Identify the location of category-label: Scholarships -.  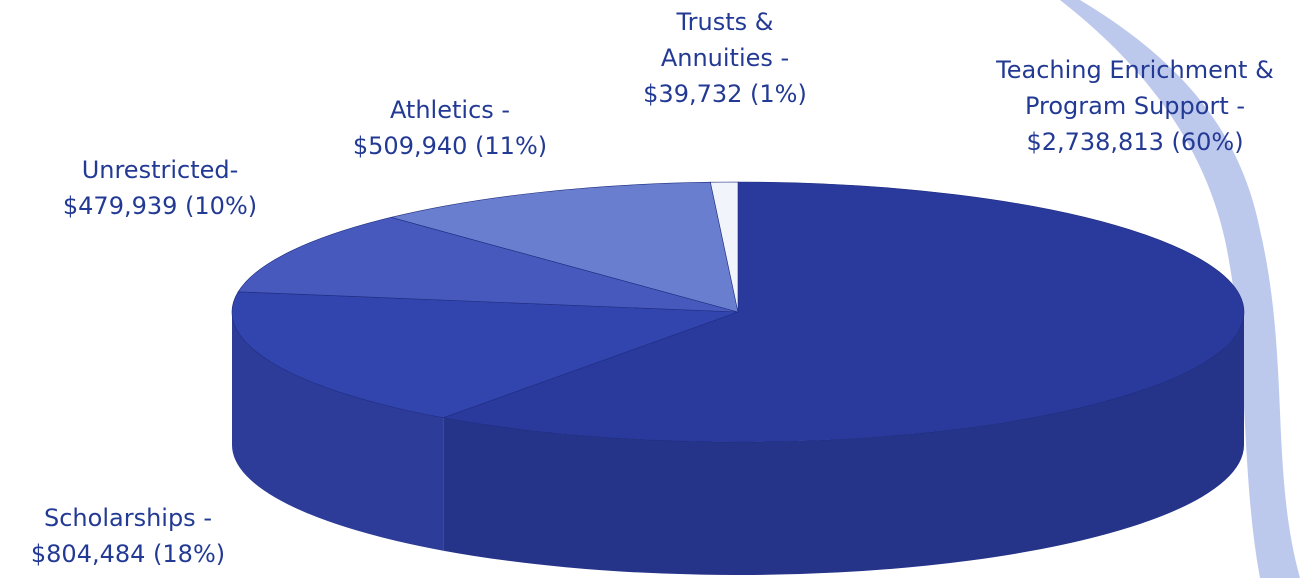
(128, 518).